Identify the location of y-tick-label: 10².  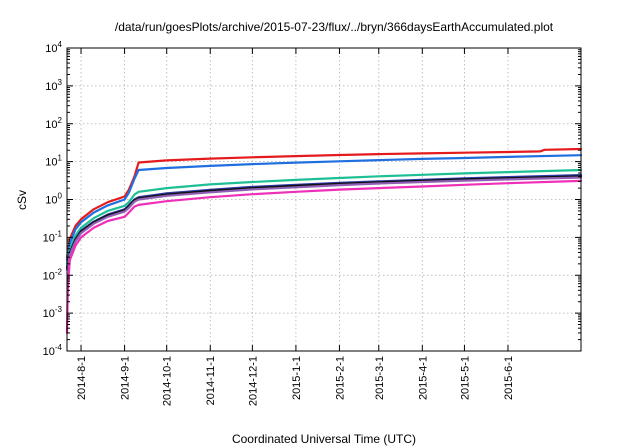
(53, 123).